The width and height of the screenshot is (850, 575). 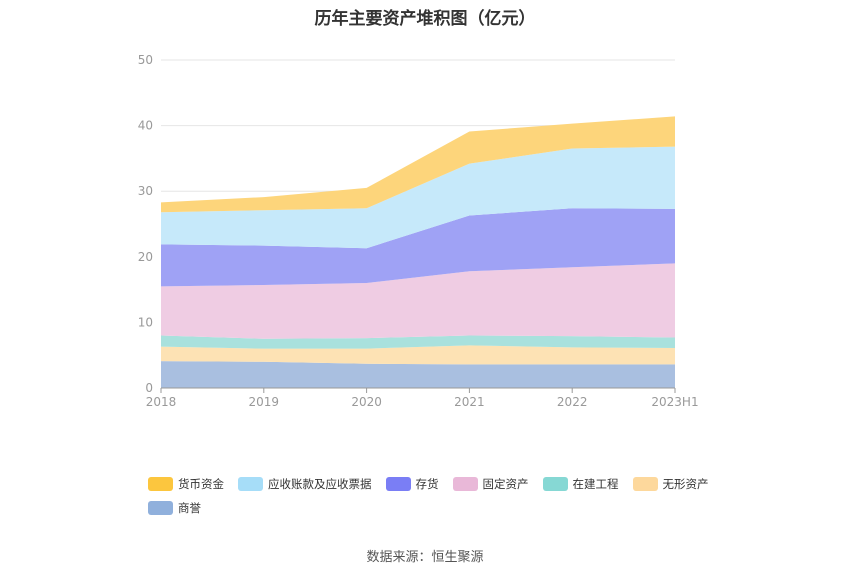 I want to click on legend-item: 存货, so click(x=412, y=484).